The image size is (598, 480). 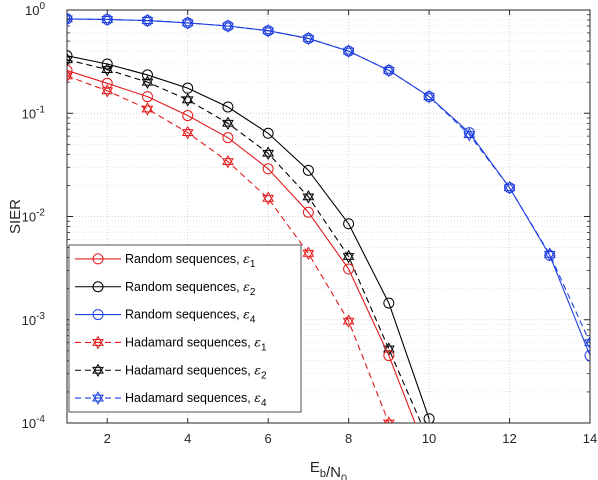 What do you see at coordinates (34, 422) in the screenshot?
I see `y-tick-label: 10⁻⁴` at bounding box center [34, 422].